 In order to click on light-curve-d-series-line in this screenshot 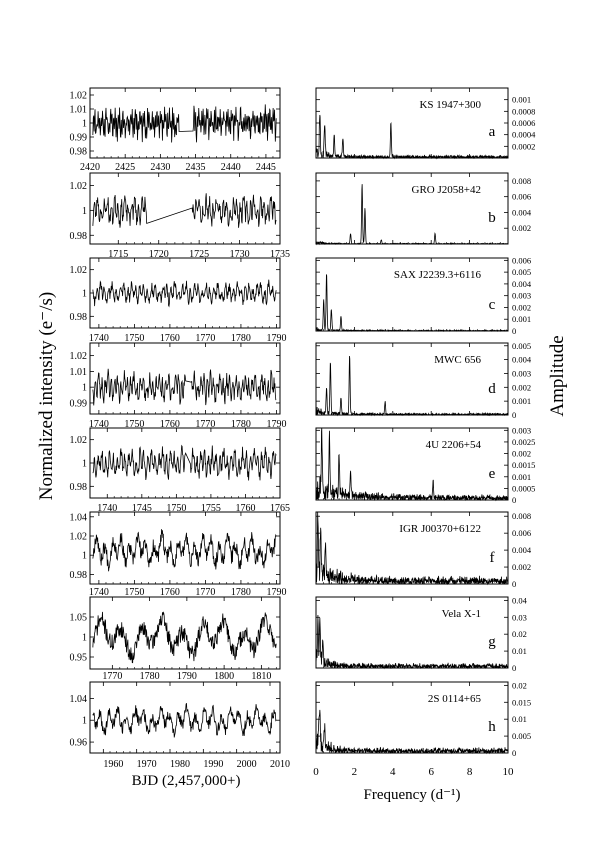, I will do `click(184, 387)`.